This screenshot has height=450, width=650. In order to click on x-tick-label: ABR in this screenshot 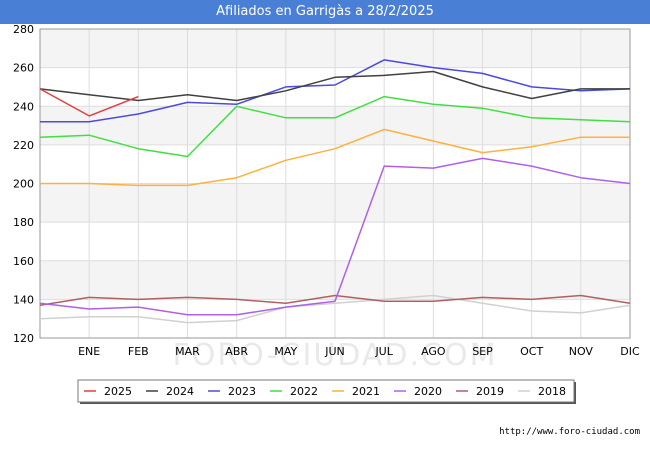, I will do `click(236, 351)`.